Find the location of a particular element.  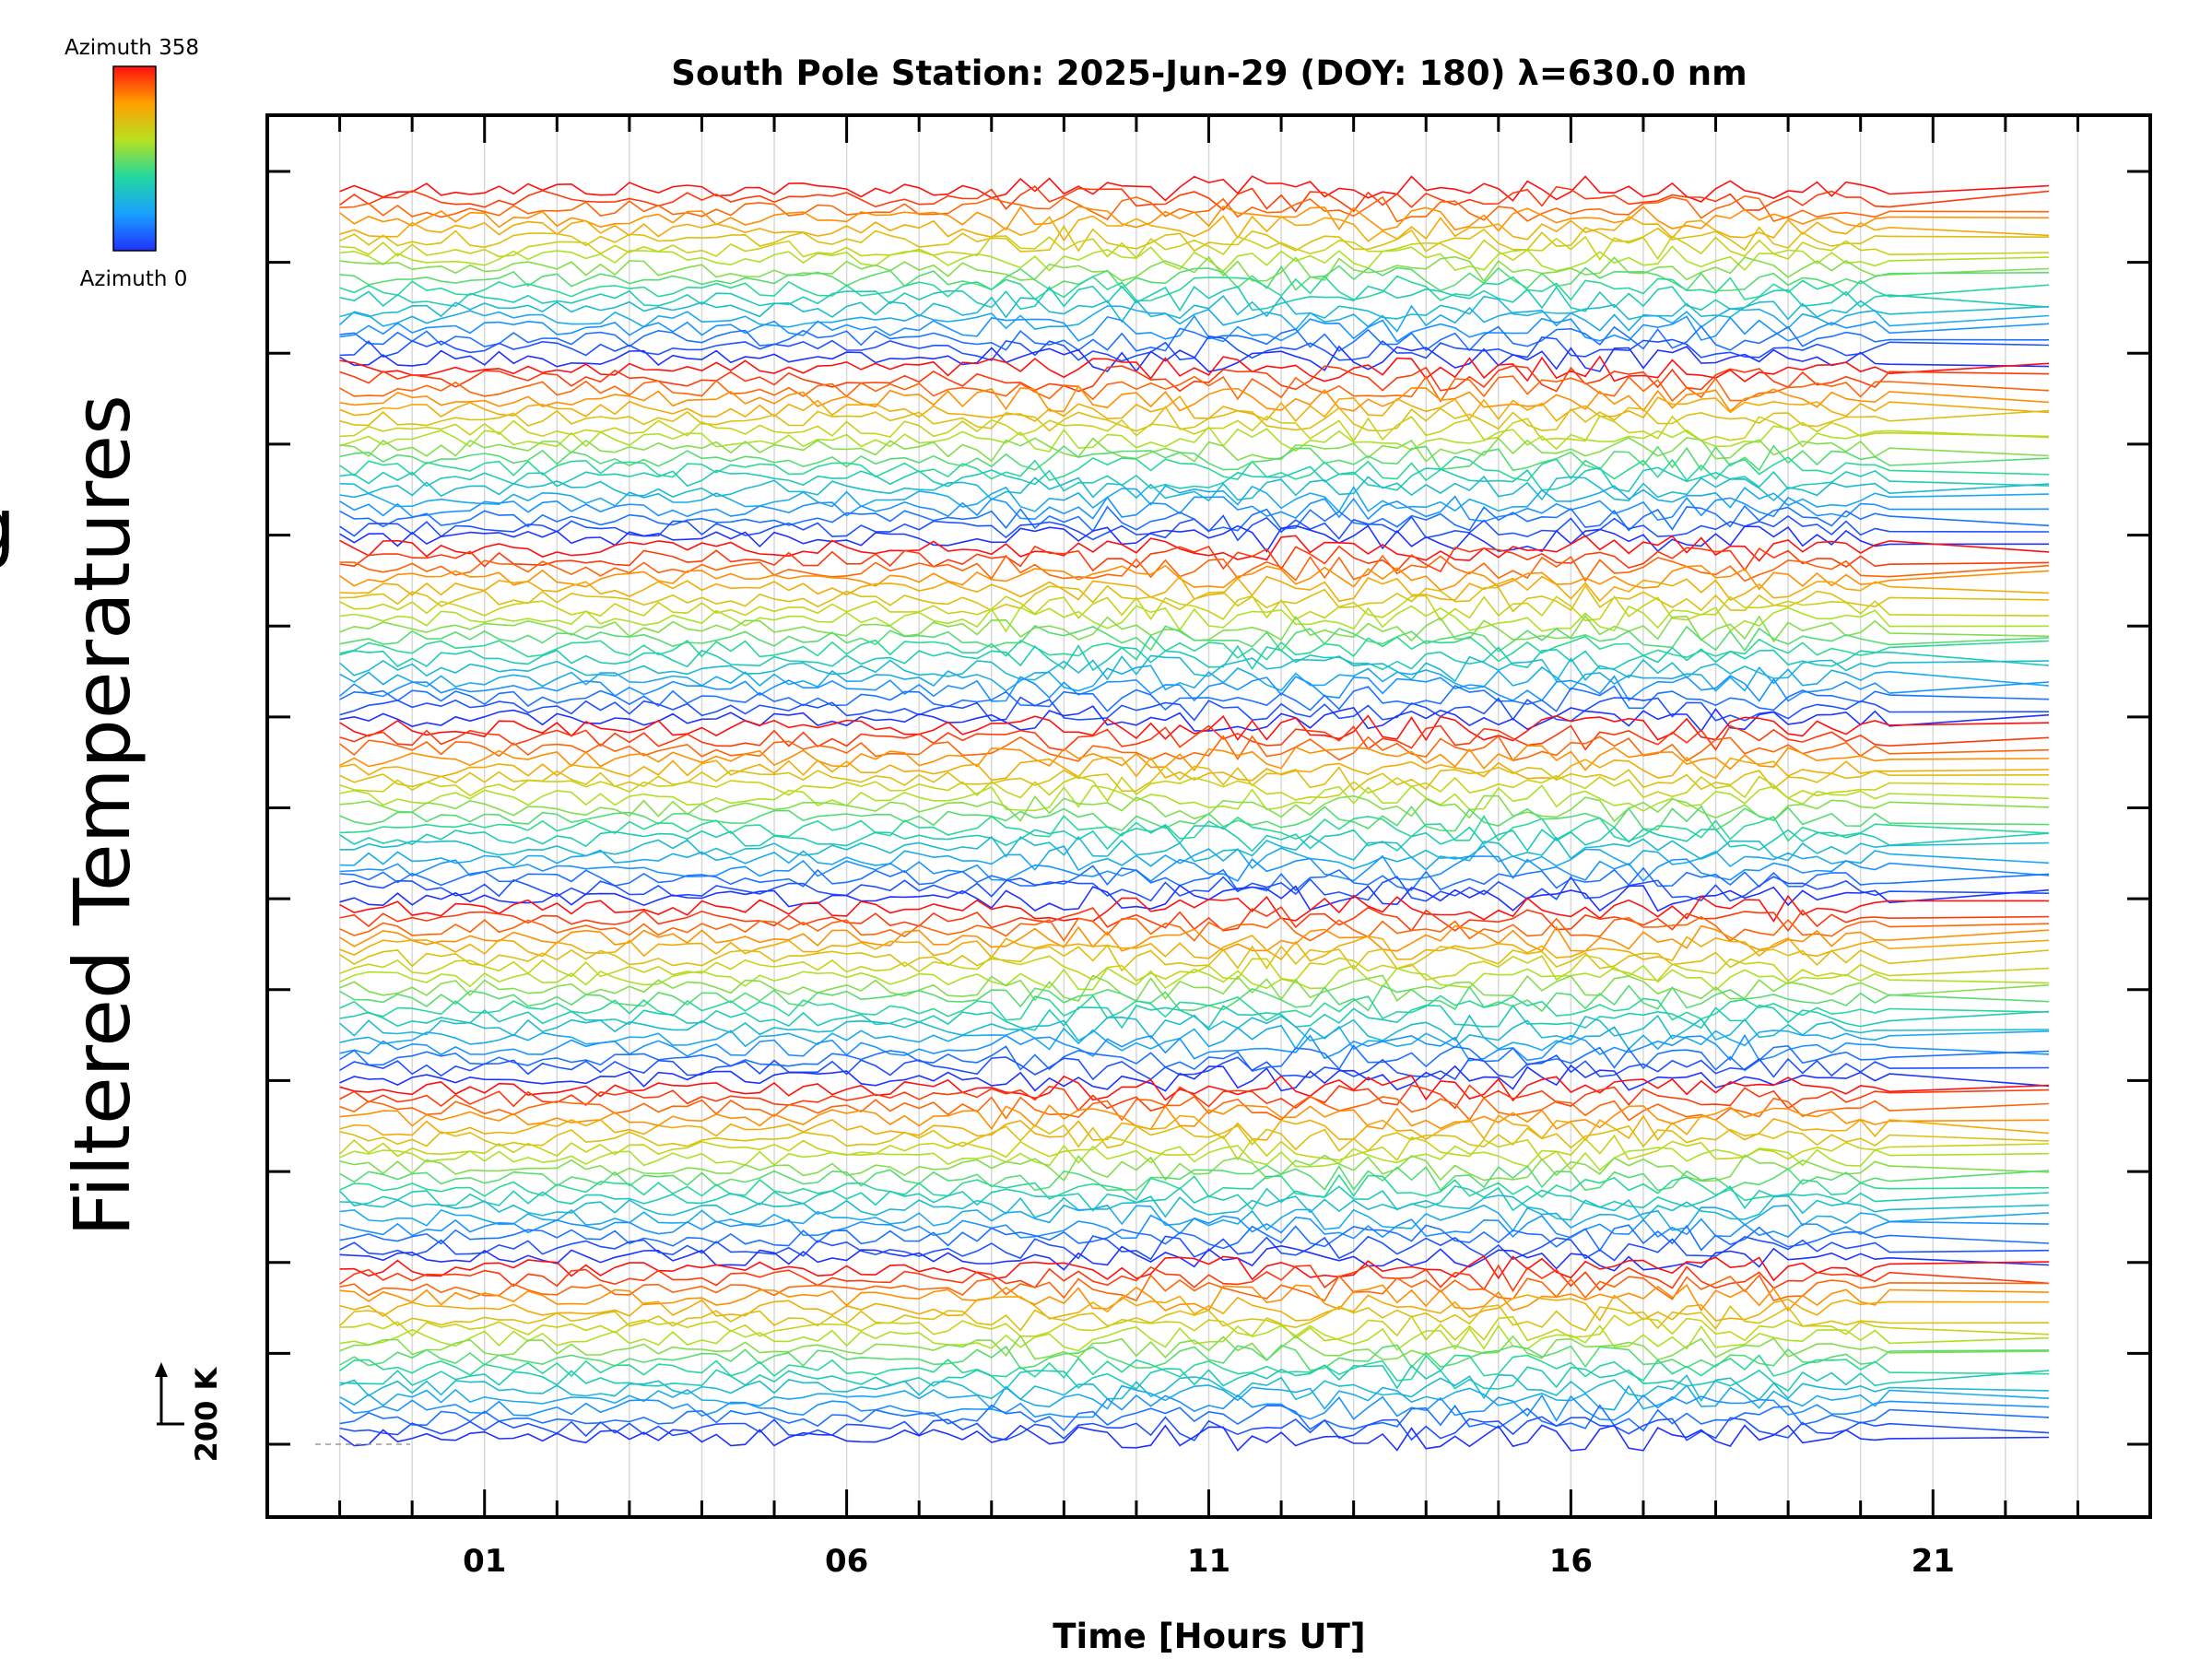

colorbar-bottom-label: Azimuth 0 is located at coordinates (134, 279).